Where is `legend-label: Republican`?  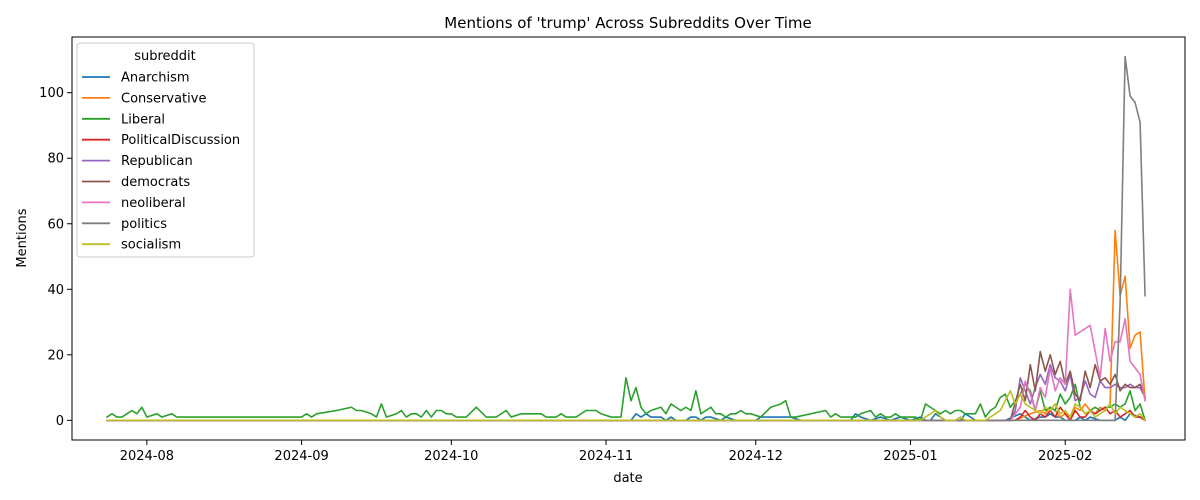 legend-label: Republican is located at coordinates (157, 161).